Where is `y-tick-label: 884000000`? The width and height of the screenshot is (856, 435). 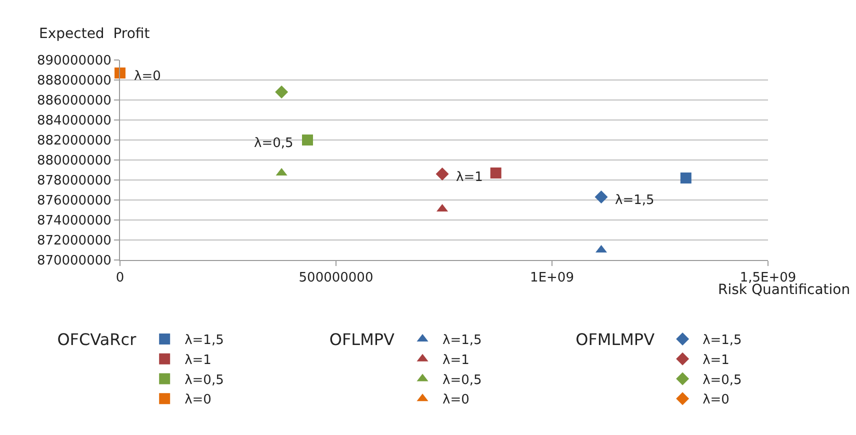
y-tick-label: 884000000 is located at coordinates (74, 121).